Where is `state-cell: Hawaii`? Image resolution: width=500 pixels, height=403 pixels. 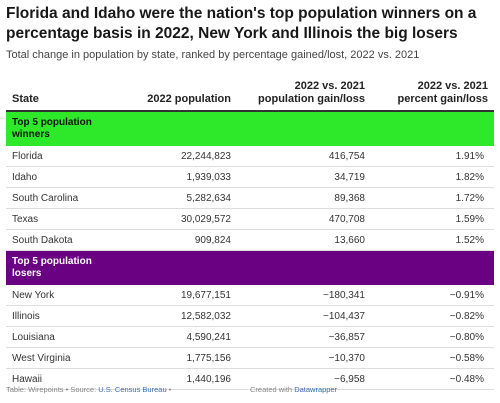
state-cell: Hawaii is located at coordinates (70, 379).